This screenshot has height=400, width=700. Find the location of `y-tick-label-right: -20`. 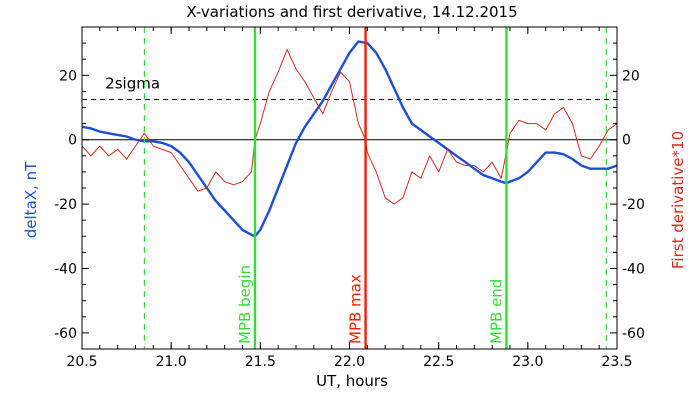

y-tick-label-right: -20 is located at coordinates (633, 205).